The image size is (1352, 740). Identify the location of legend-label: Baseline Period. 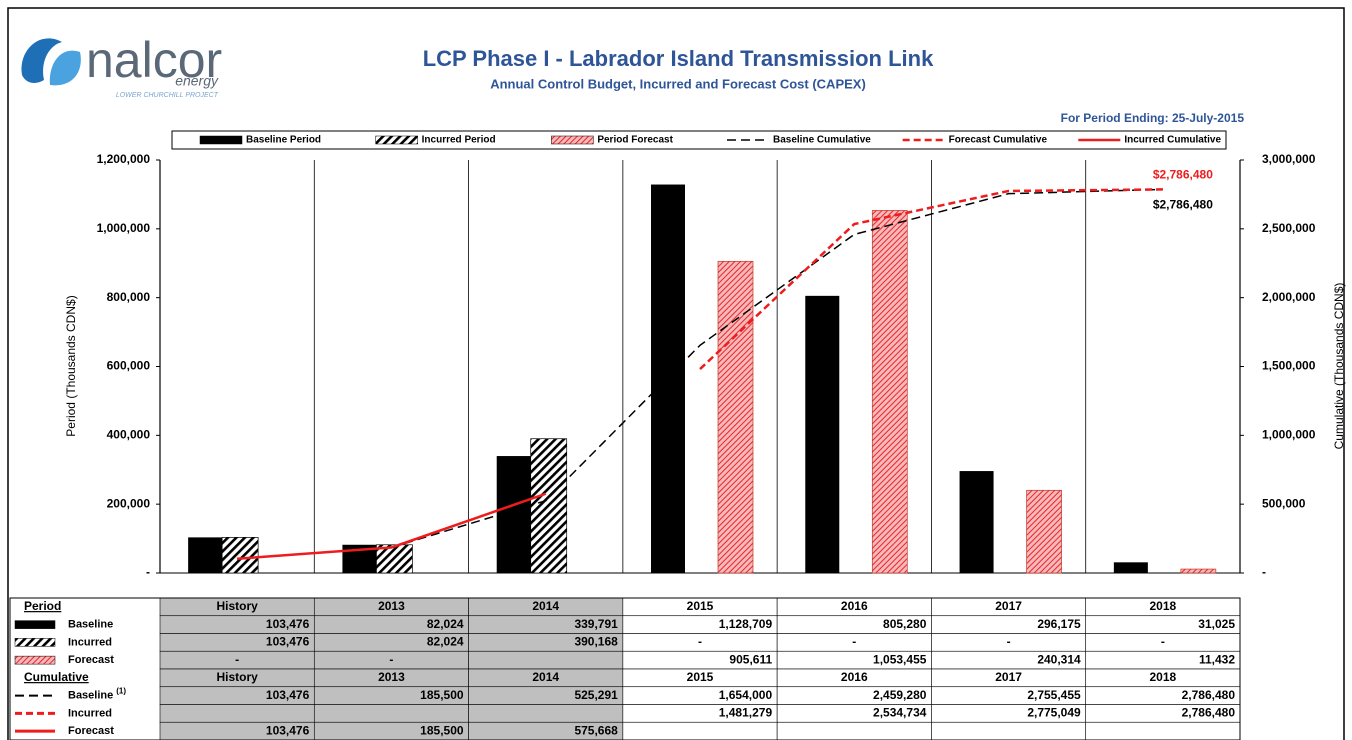
(283, 140).